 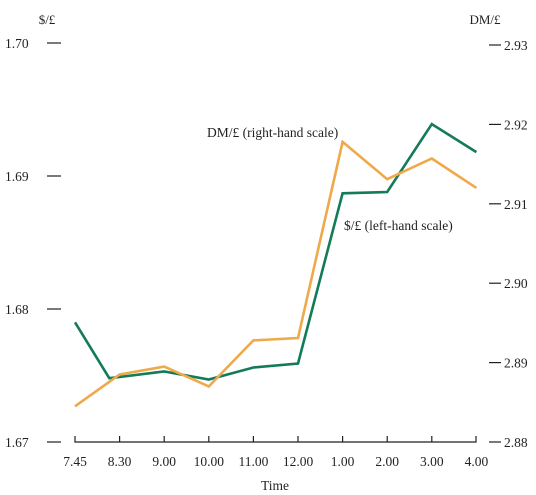 What do you see at coordinates (387, 461) in the screenshot?
I see `x-tick-label: 2.00` at bounding box center [387, 461].